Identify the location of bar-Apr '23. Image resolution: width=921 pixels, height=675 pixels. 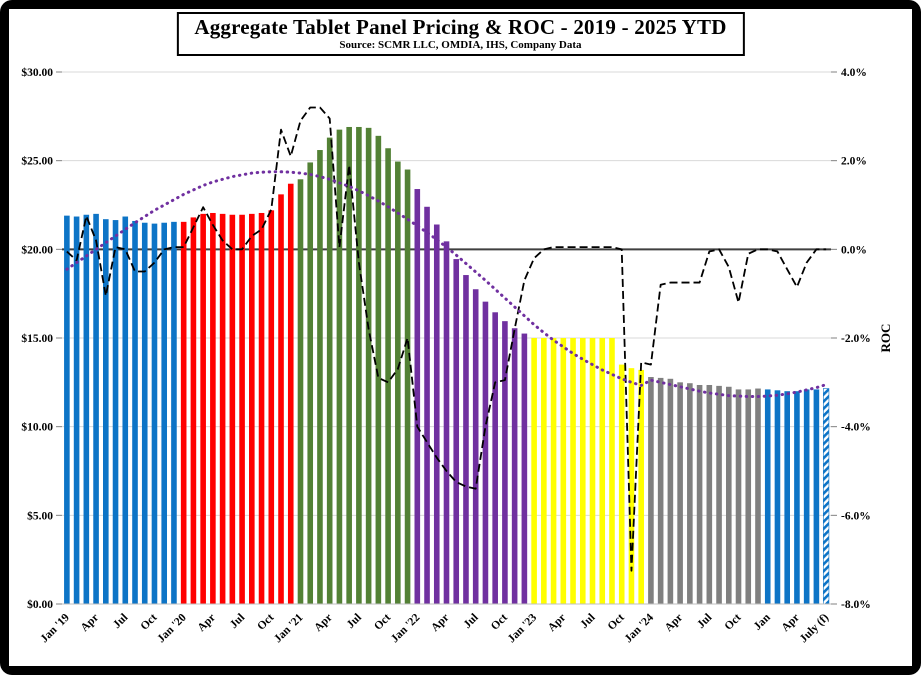
(563, 471).